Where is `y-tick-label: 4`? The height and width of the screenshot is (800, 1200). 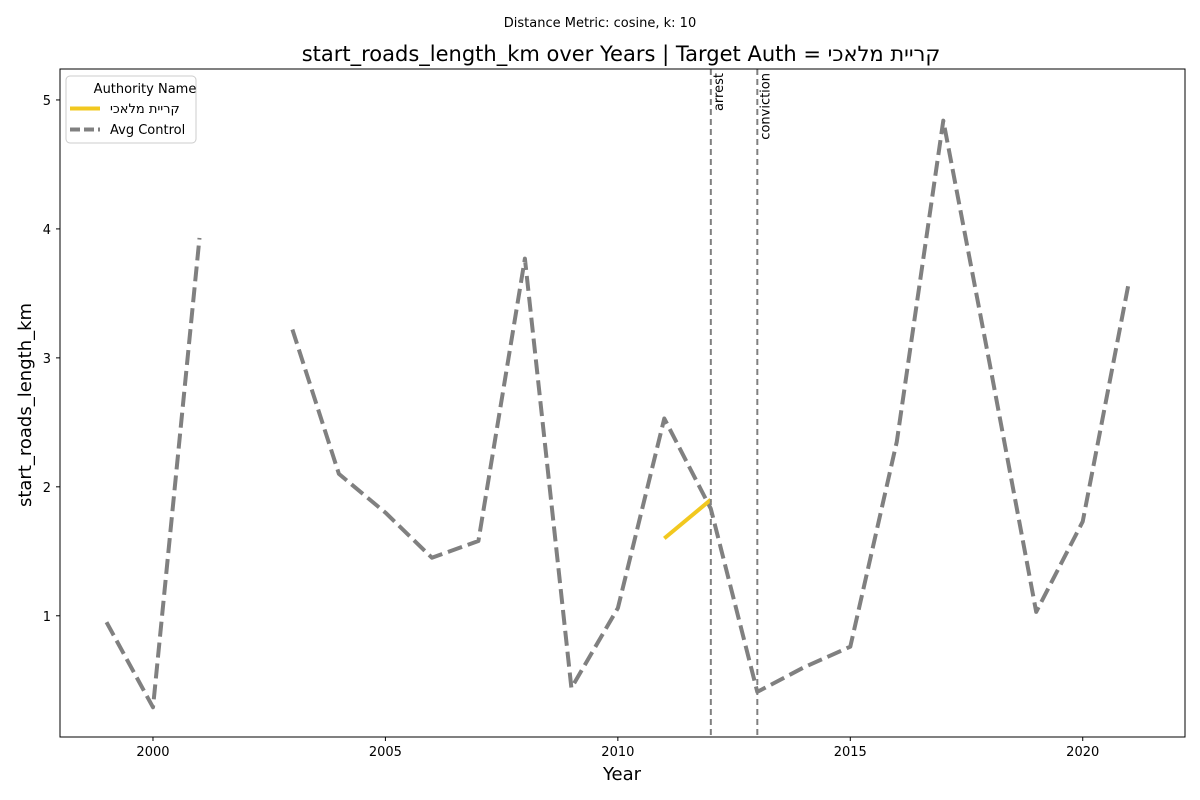
y-tick-label: 4 is located at coordinates (47, 230).